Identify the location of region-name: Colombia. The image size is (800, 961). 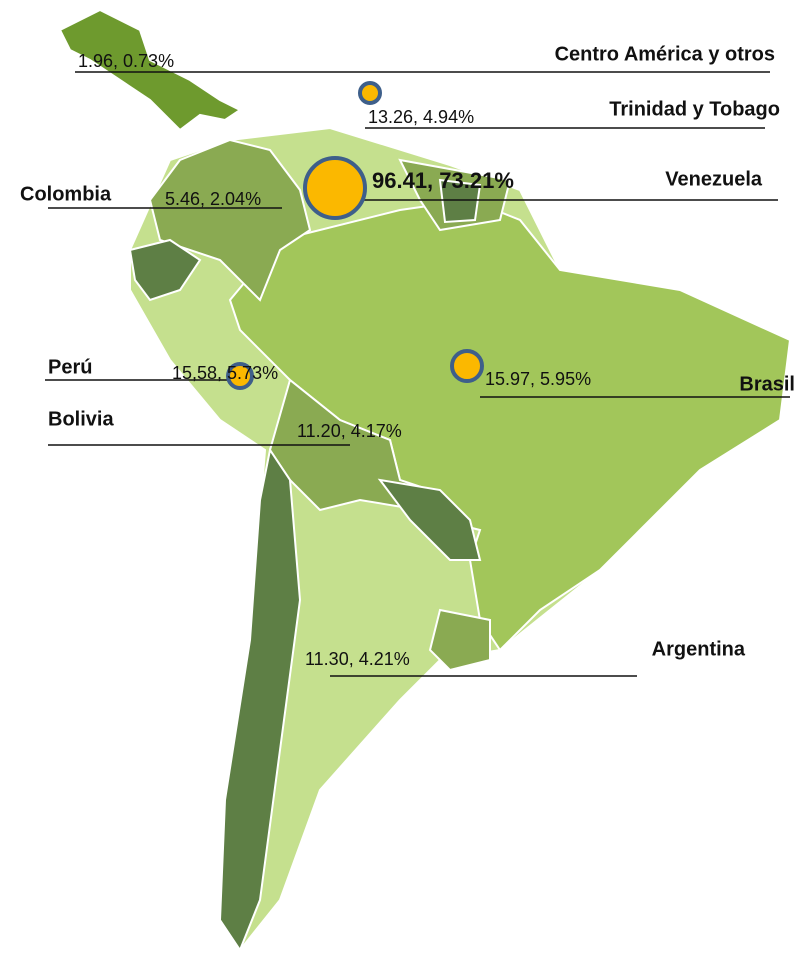
(66, 194).